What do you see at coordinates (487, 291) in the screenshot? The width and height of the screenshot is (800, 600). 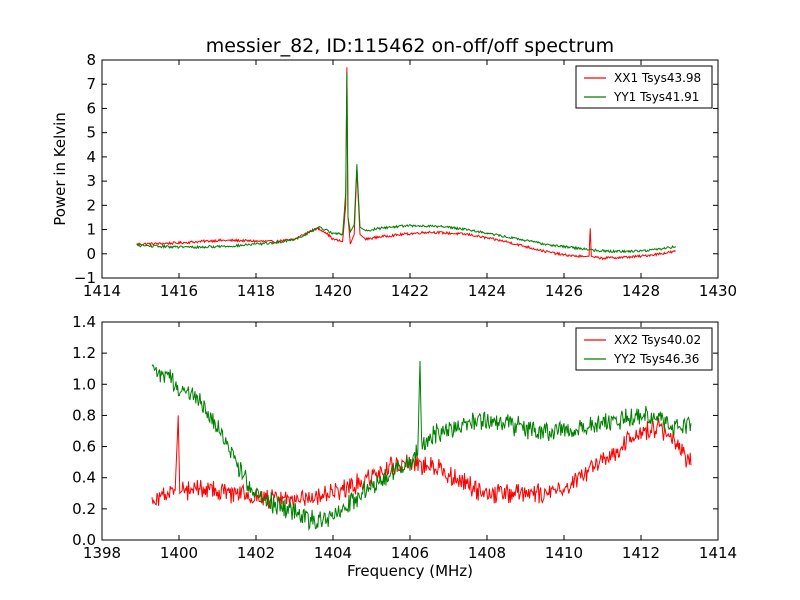 I see `top-x-tick-label: 1424` at bounding box center [487, 291].